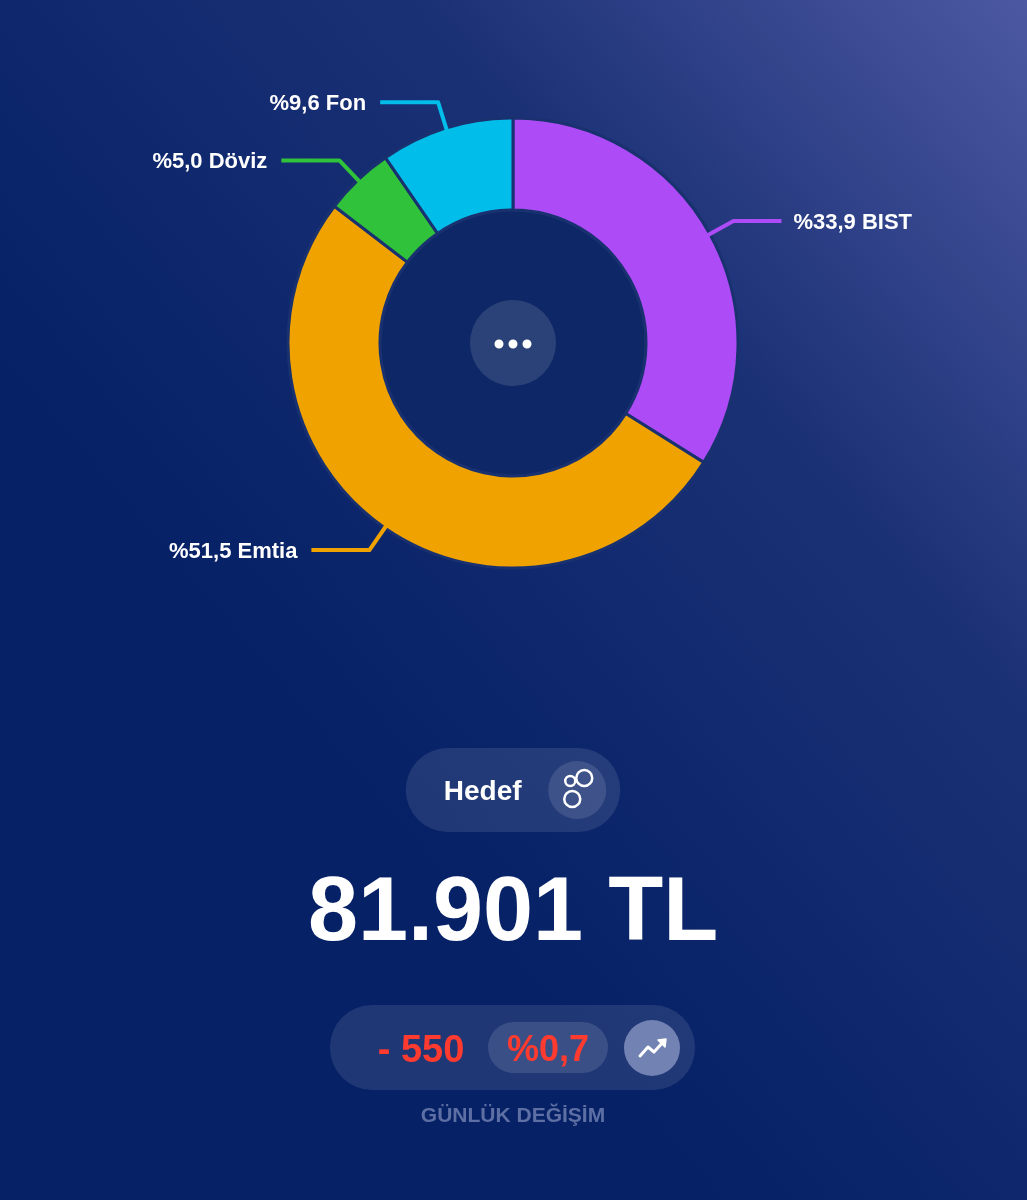 The image size is (1027, 1200). What do you see at coordinates (513, 1114) in the screenshot?
I see `text: GÜNLÜK DEĞİŞİM` at bounding box center [513, 1114].